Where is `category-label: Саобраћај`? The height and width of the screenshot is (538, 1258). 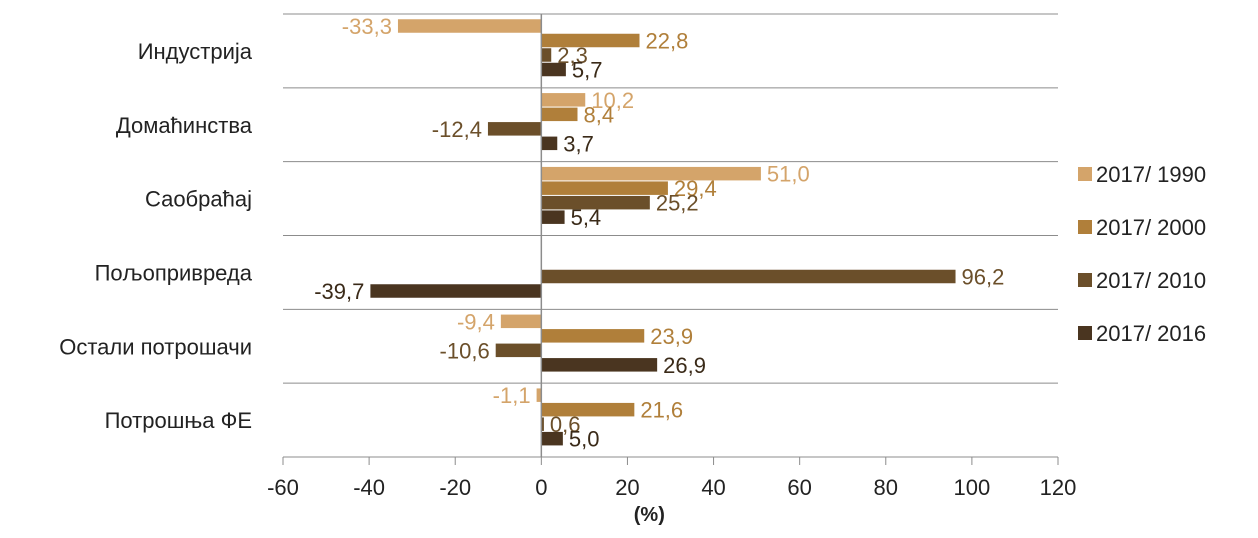 category-label: Саобраћај is located at coordinates (198, 199).